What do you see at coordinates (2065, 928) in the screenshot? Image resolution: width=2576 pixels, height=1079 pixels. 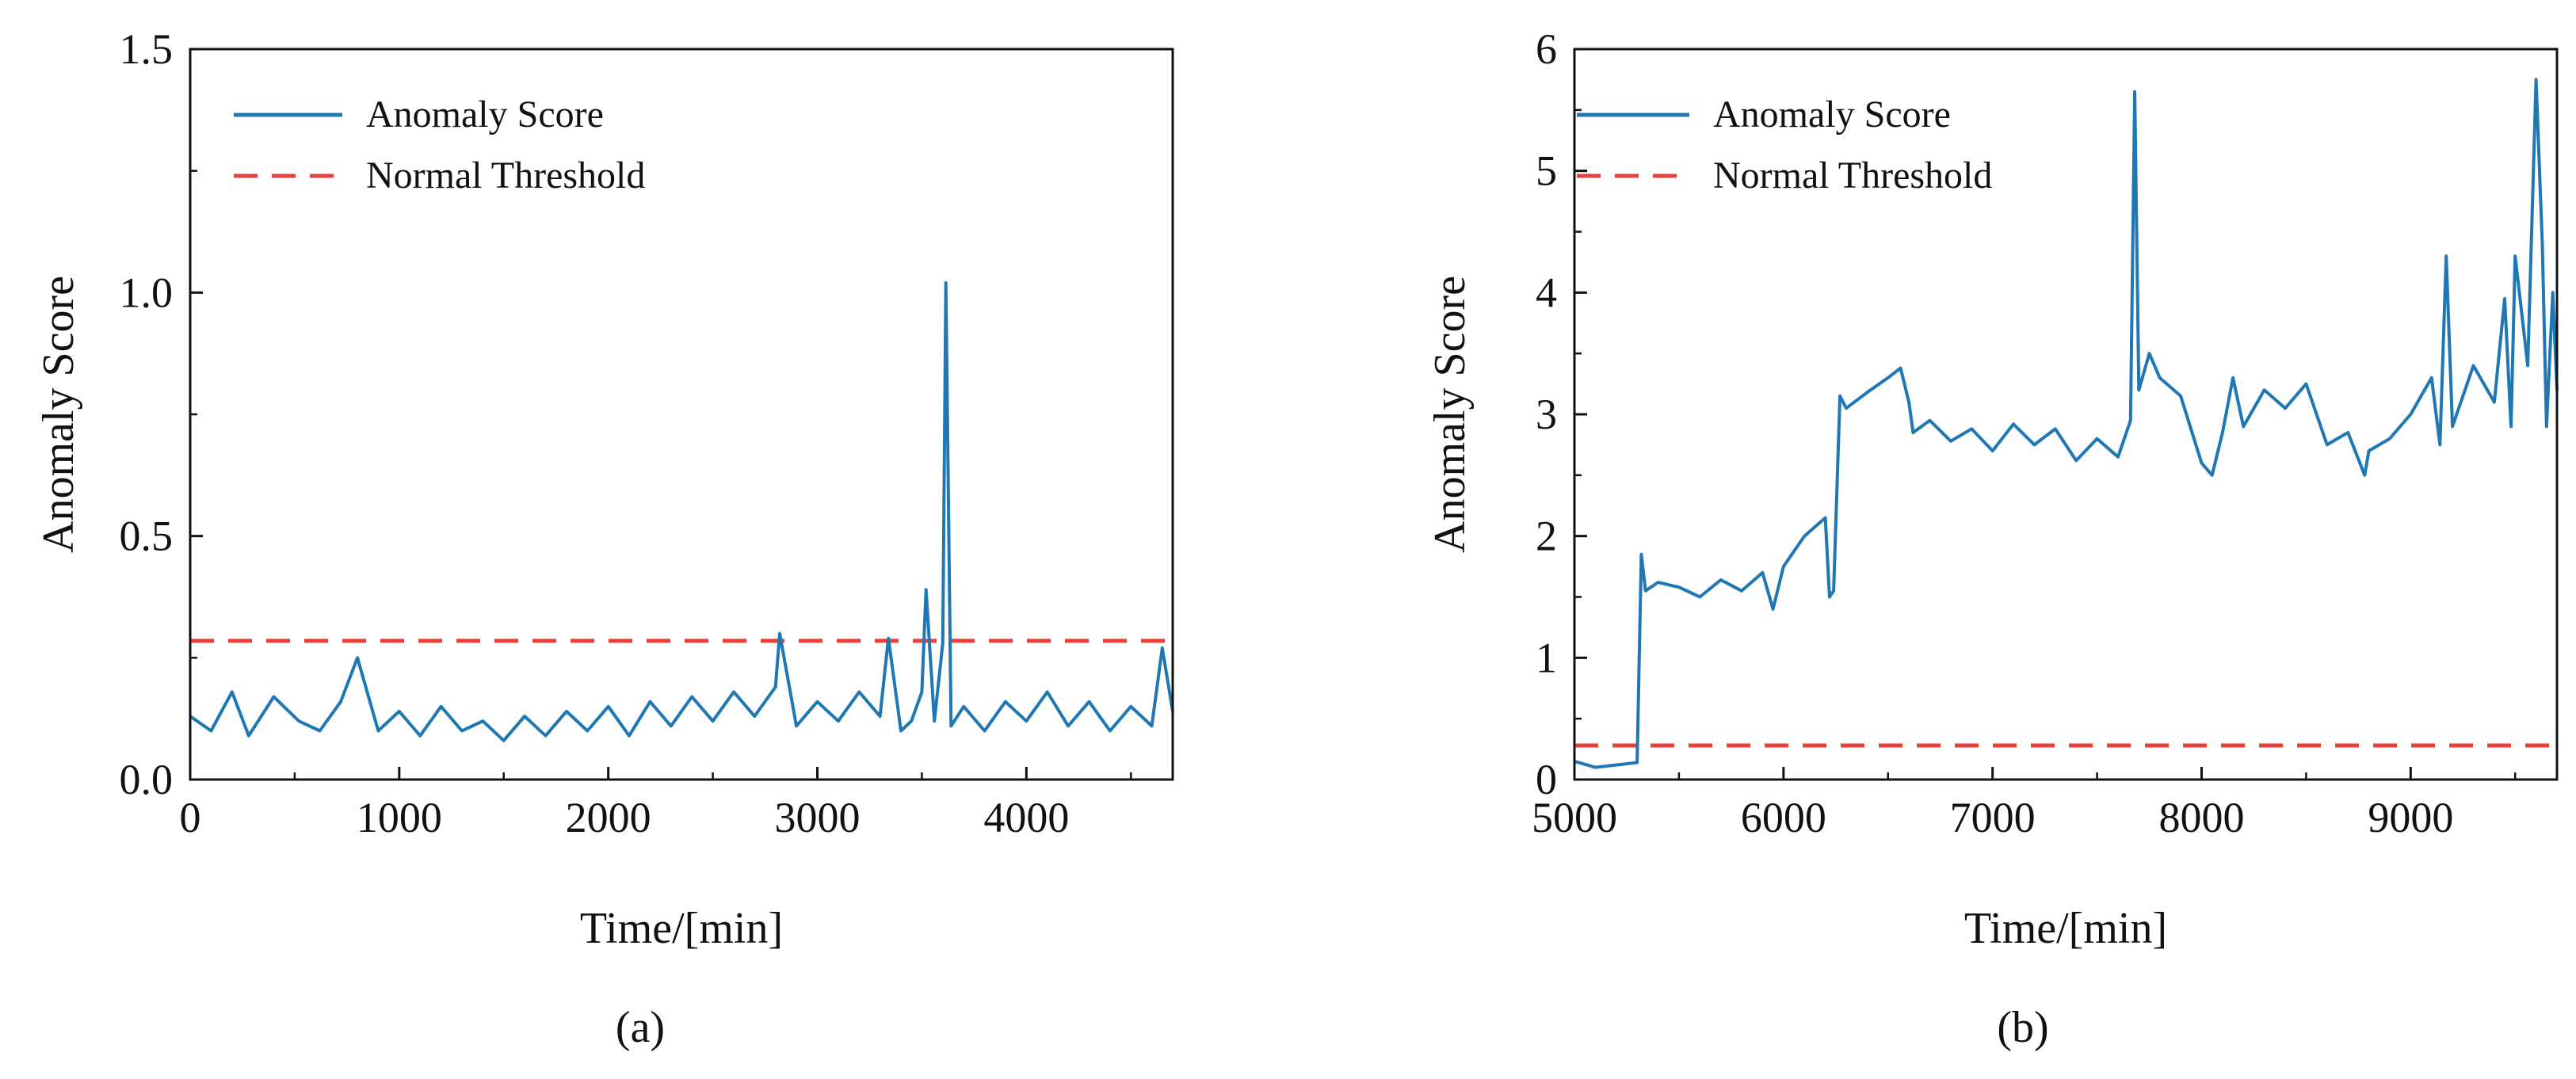 I see `x-axis-label-b: Time/[min]` at bounding box center [2065, 928].